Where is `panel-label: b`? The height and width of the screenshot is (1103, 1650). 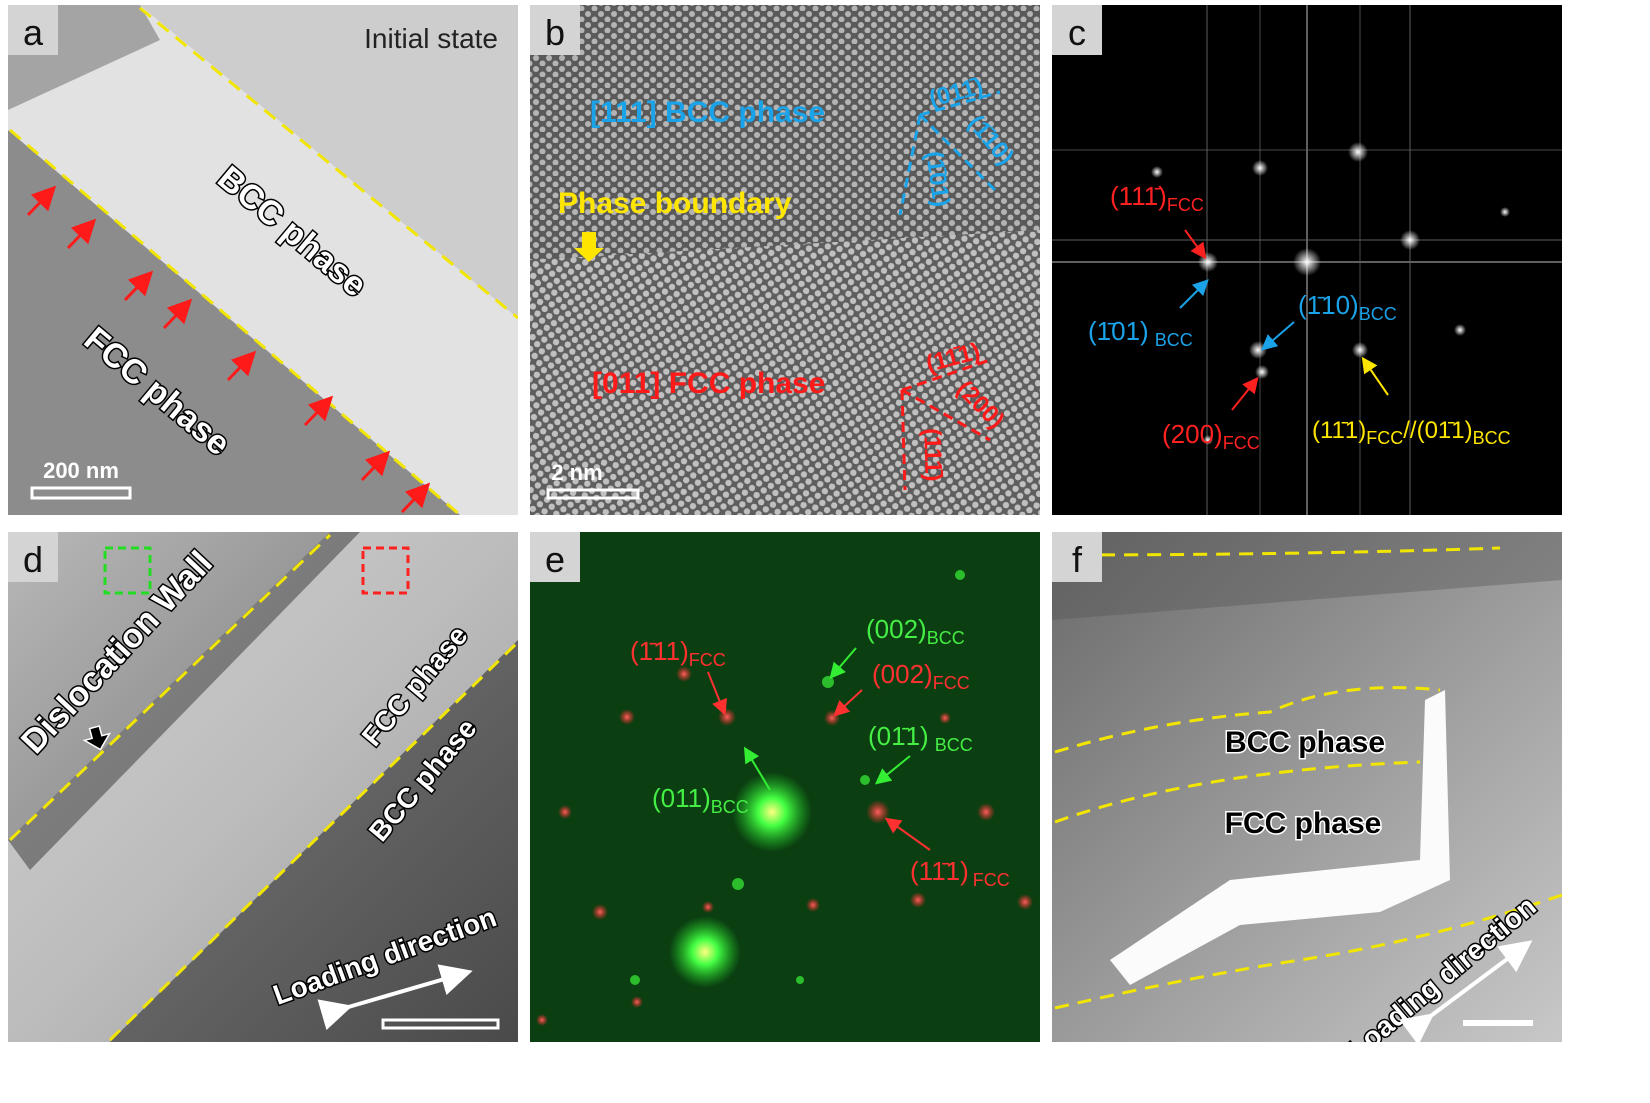 panel-label: b is located at coordinates (555, 32).